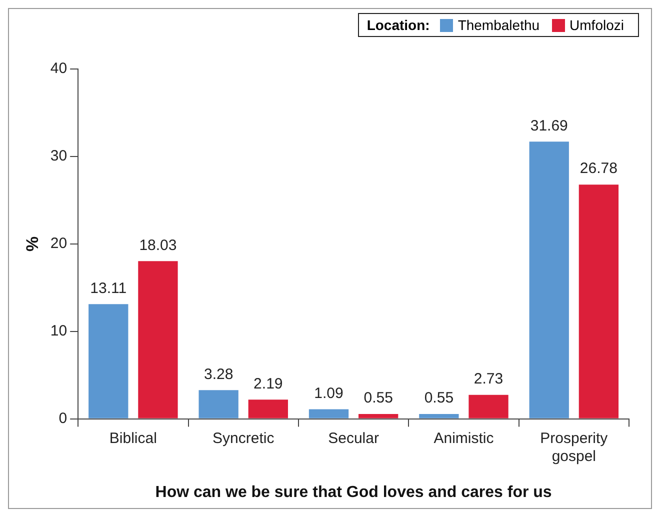 Image resolution: width=660 pixels, height=517 pixels. Describe the element at coordinates (268, 383) in the screenshot. I see `data-label: 2.19` at that location.